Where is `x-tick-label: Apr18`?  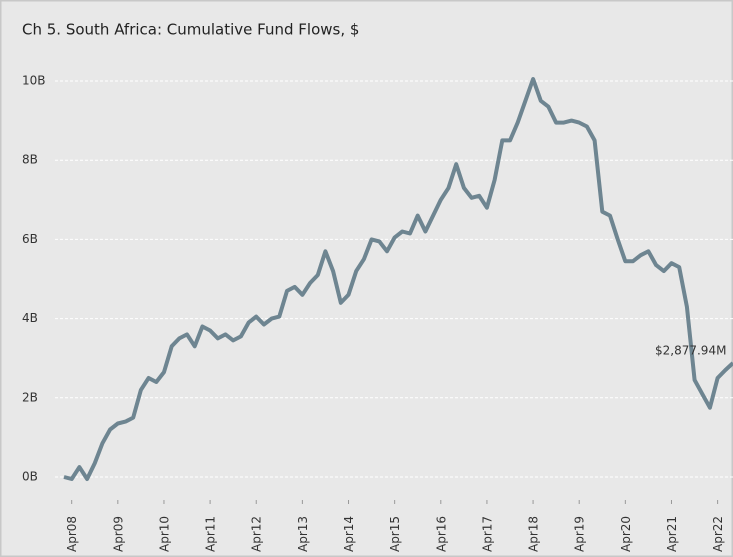
x-tick-label: Apr18 is located at coordinates (534, 534).